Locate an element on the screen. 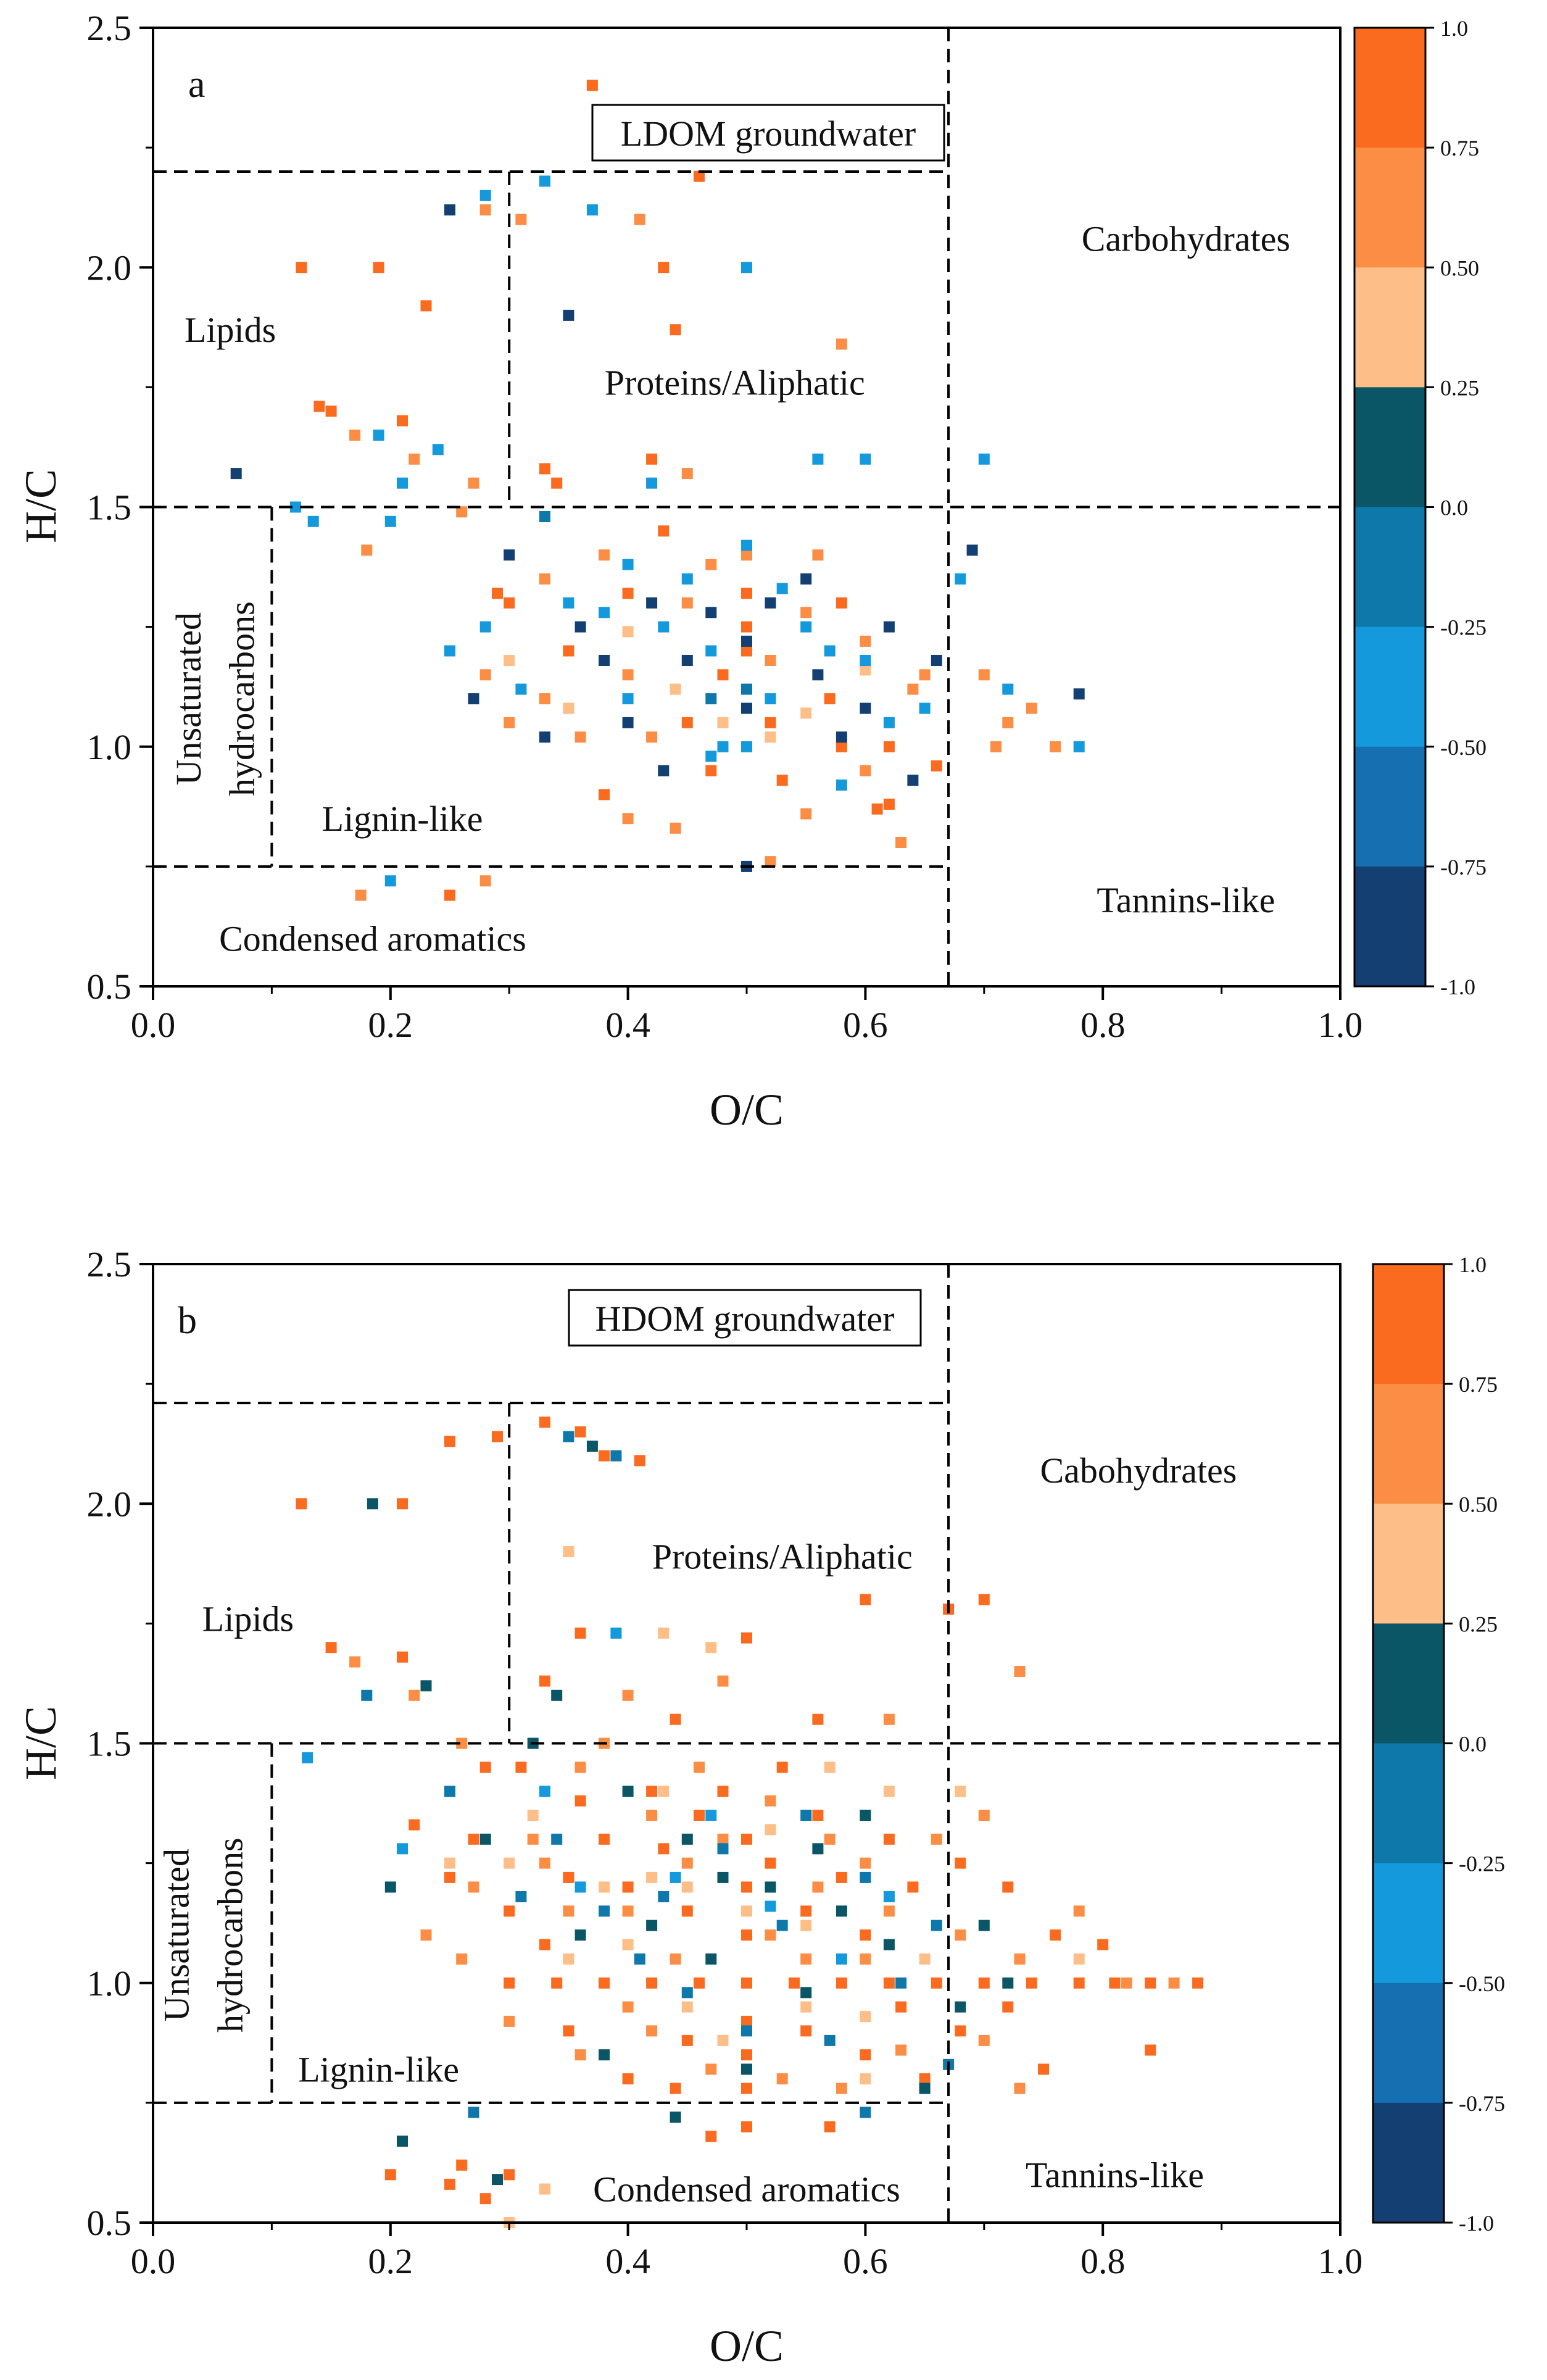 This screenshot has width=1547, height=2380. panel-a-y-tick-label: 0.5 is located at coordinates (109, 987).